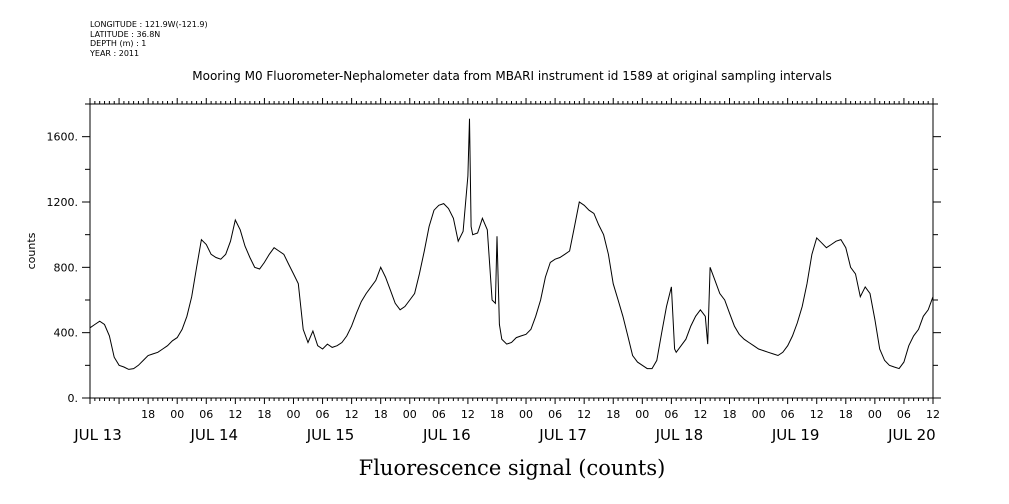 Image resolution: width=1009 pixels, height=504 pixels. What do you see at coordinates (330, 435) in the screenshot?
I see `x-day-label: JUL 15` at bounding box center [330, 435].